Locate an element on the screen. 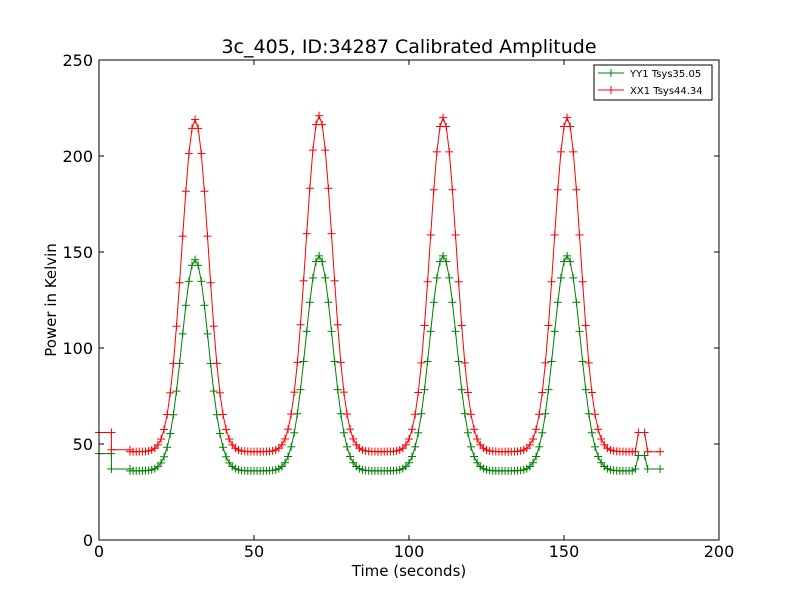  x-tick-label: 150 is located at coordinates (564, 551).